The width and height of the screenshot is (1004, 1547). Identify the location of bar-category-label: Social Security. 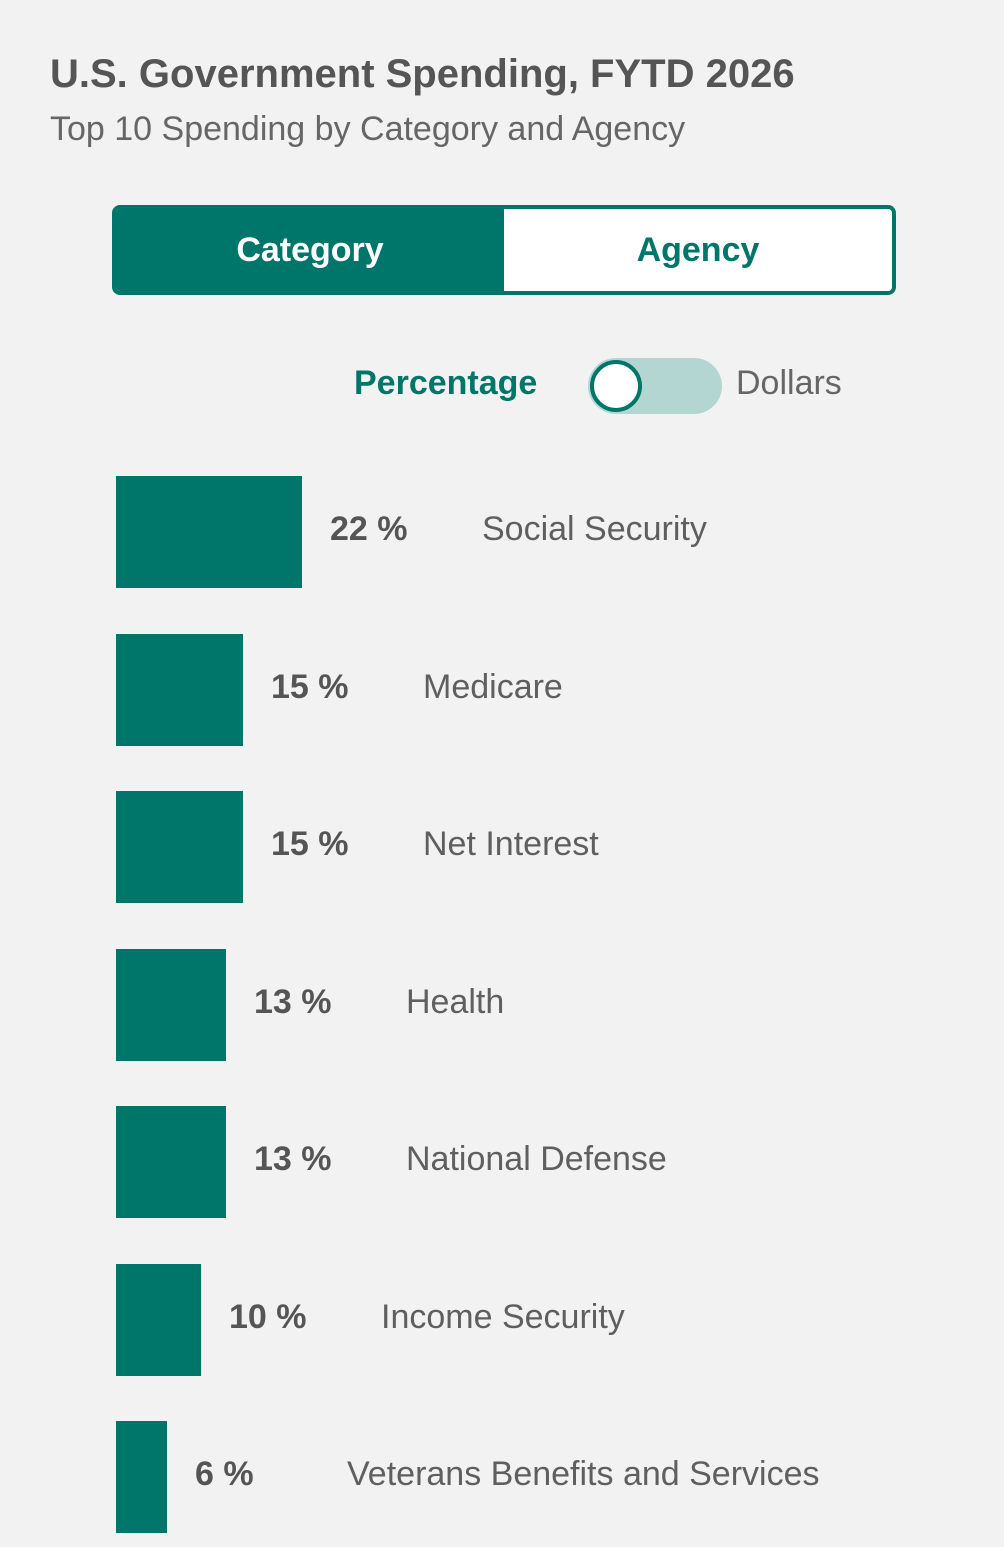
(594, 529).